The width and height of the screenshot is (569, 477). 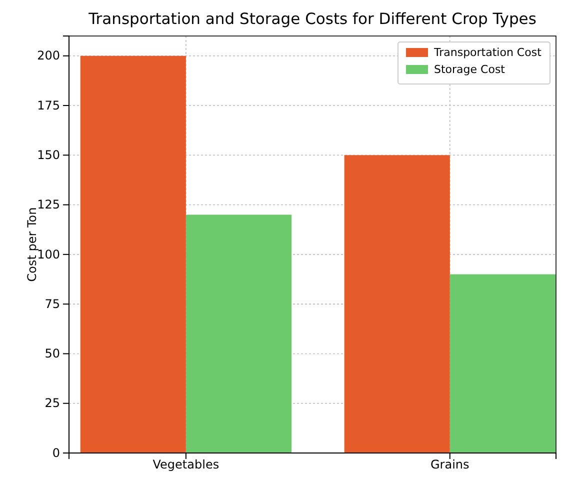 What do you see at coordinates (312, 19) in the screenshot?
I see `chart-title: Transportation and Storage Costs for Different Crop Types` at bounding box center [312, 19].